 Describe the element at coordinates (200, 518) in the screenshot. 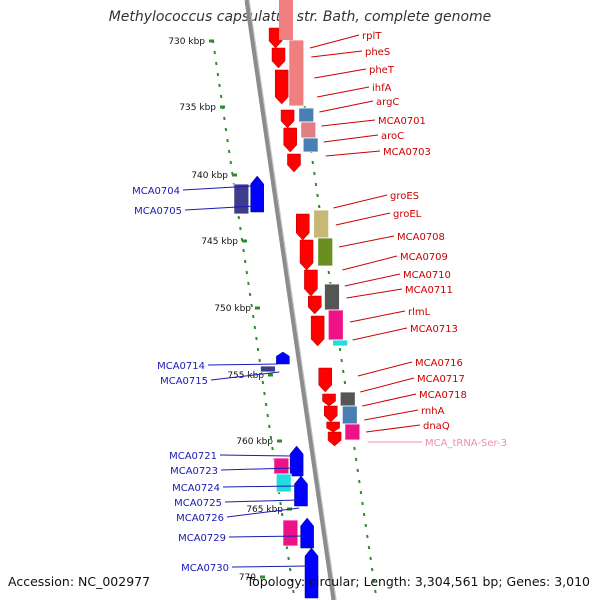

I see `reverse-gene-label: MCA0726` at that location.